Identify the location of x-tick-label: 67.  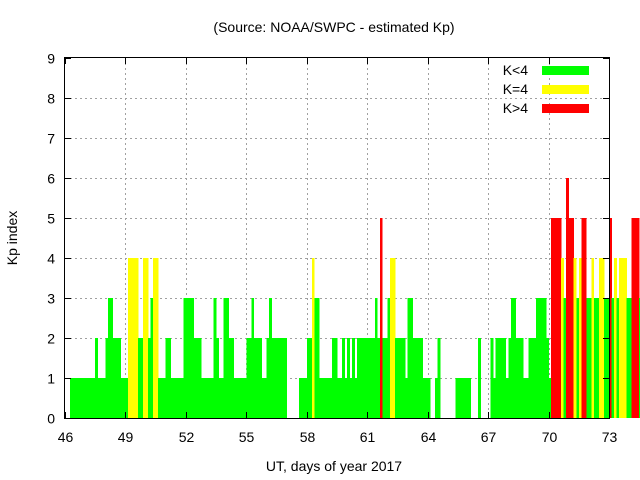
(489, 437).